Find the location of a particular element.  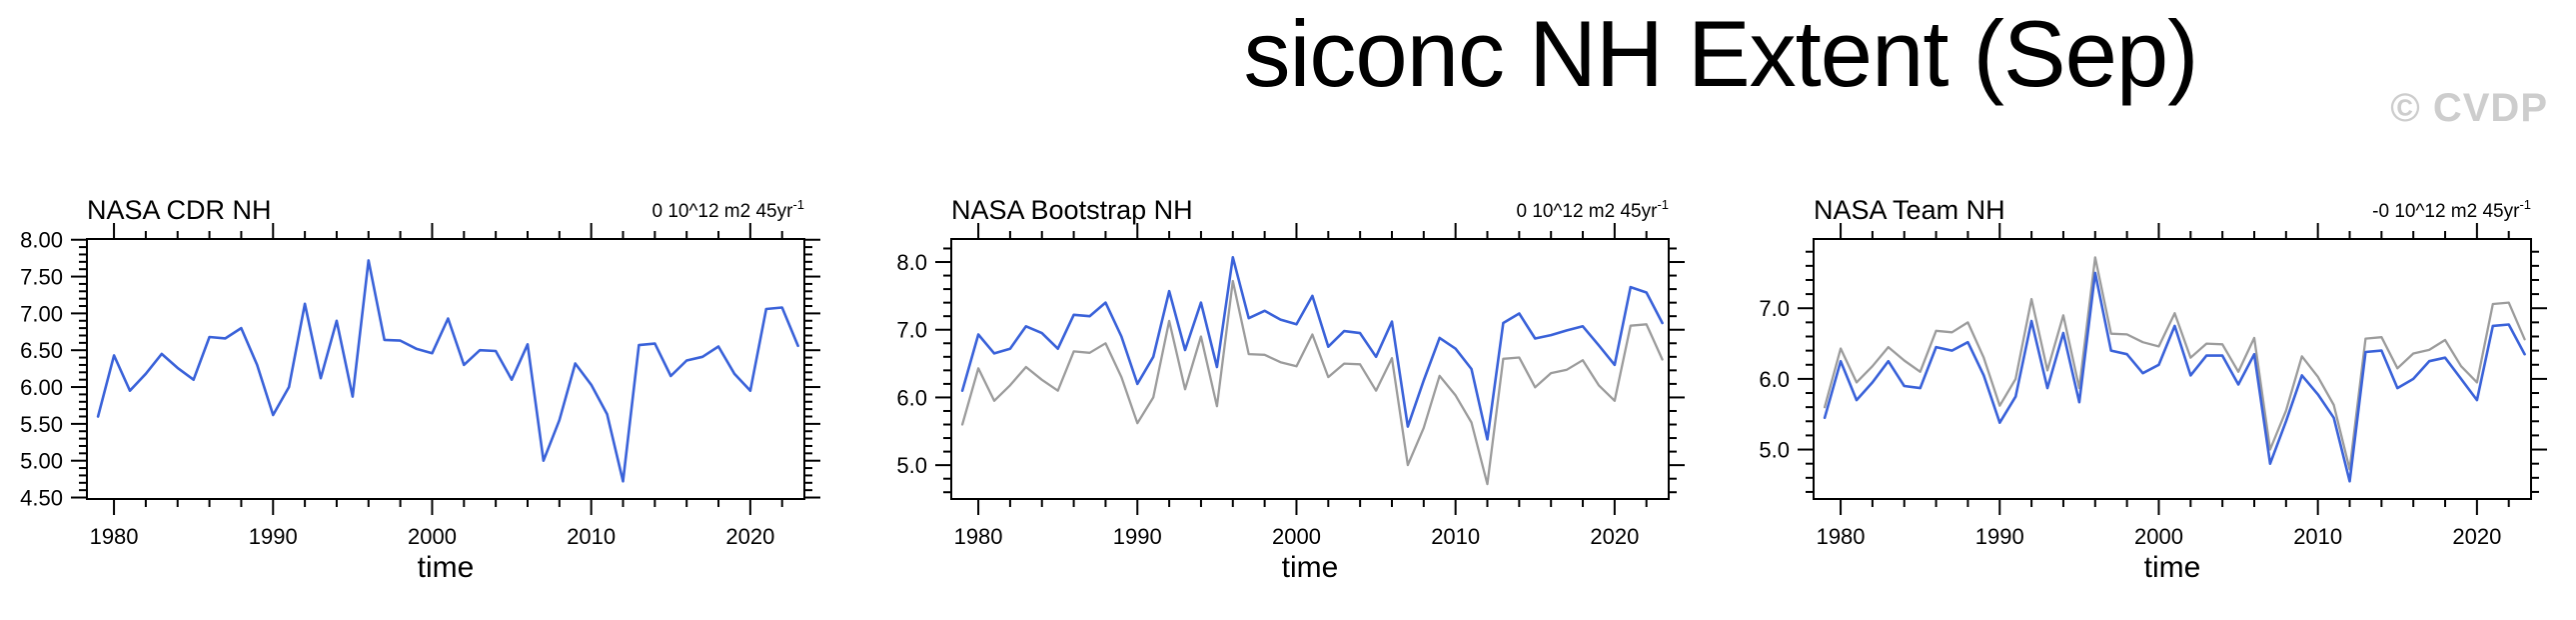

y-tick-label: 8.00 is located at coordinates (41, 240).